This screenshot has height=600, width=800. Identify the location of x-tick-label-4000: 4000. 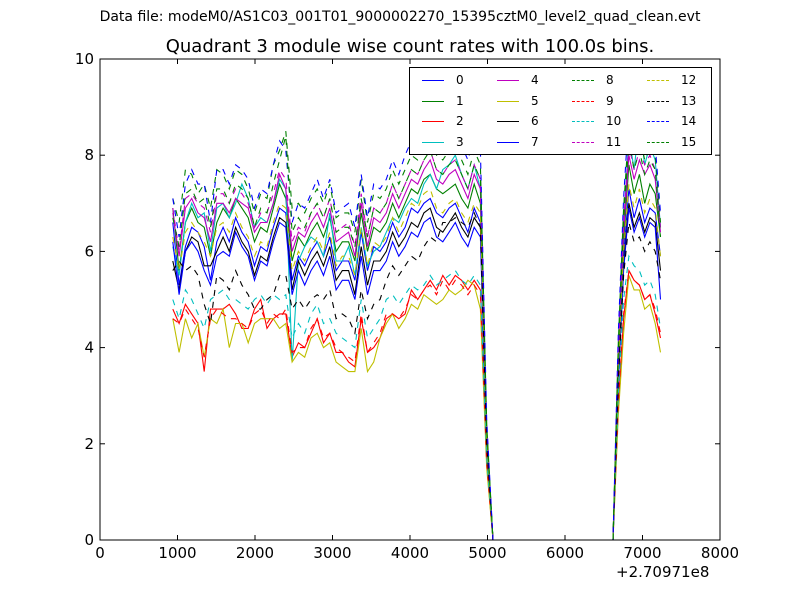
(410, 553).